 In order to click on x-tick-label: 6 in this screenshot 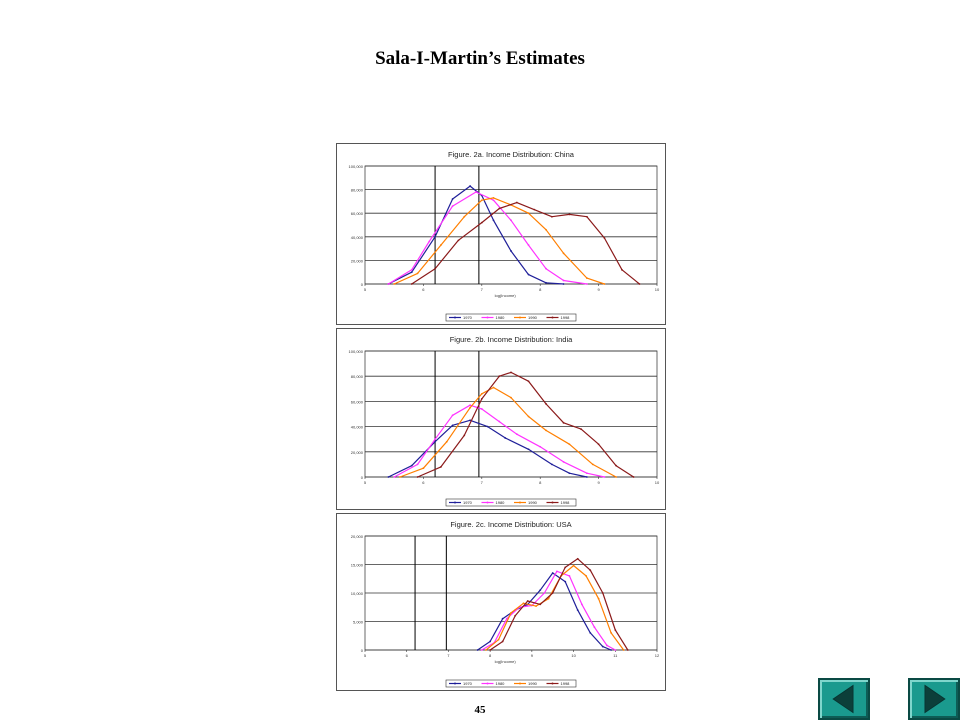, I will do `click(407, 655)`.